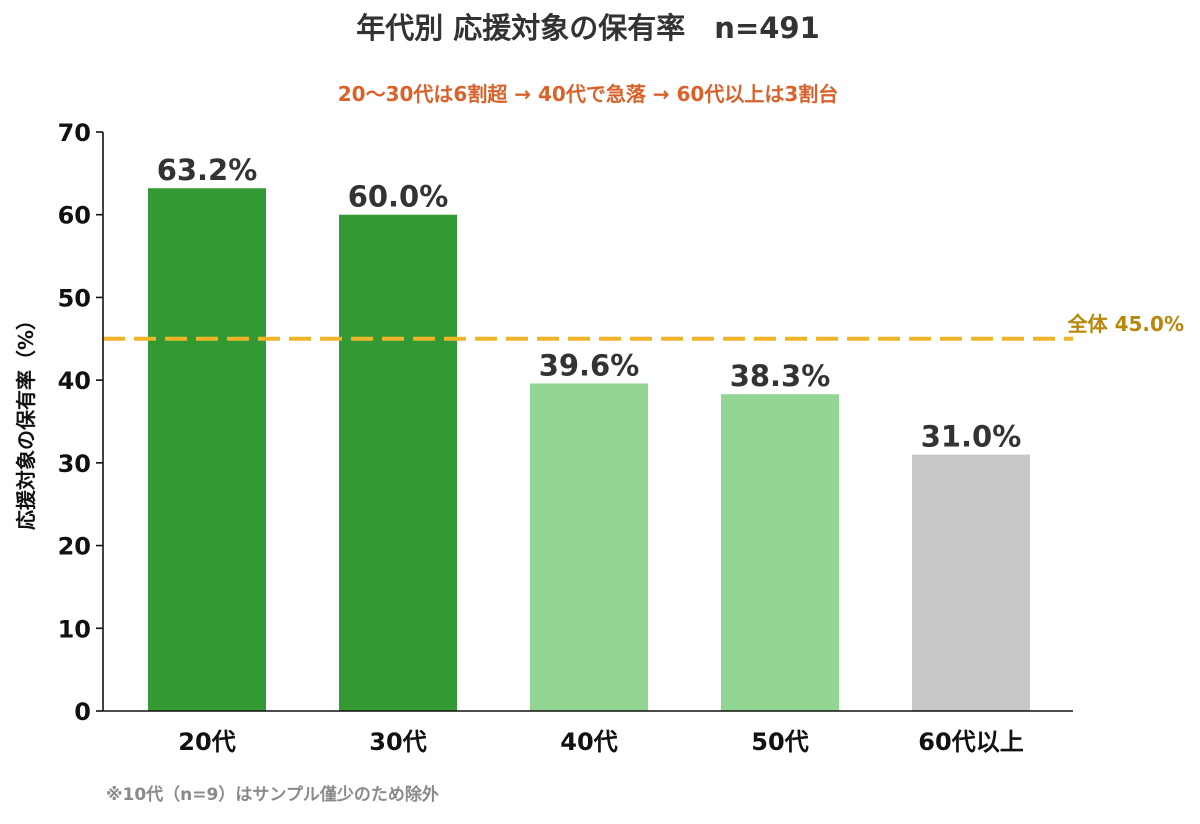 Image resolution: width=1200 pixels, height=824 pixels. What do you see at coordinates (74, 629) in the screenshot?
I see `y-tick-label: 10` at bounding box center [74, 629].